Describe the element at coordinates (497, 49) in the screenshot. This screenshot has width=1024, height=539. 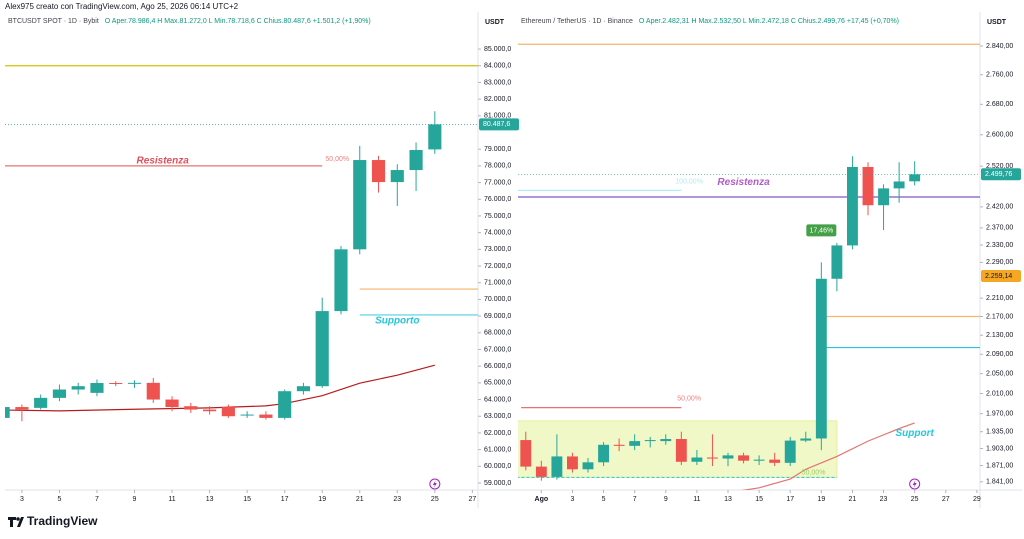
I see `y-tick-label: 85.000,0` at that location.